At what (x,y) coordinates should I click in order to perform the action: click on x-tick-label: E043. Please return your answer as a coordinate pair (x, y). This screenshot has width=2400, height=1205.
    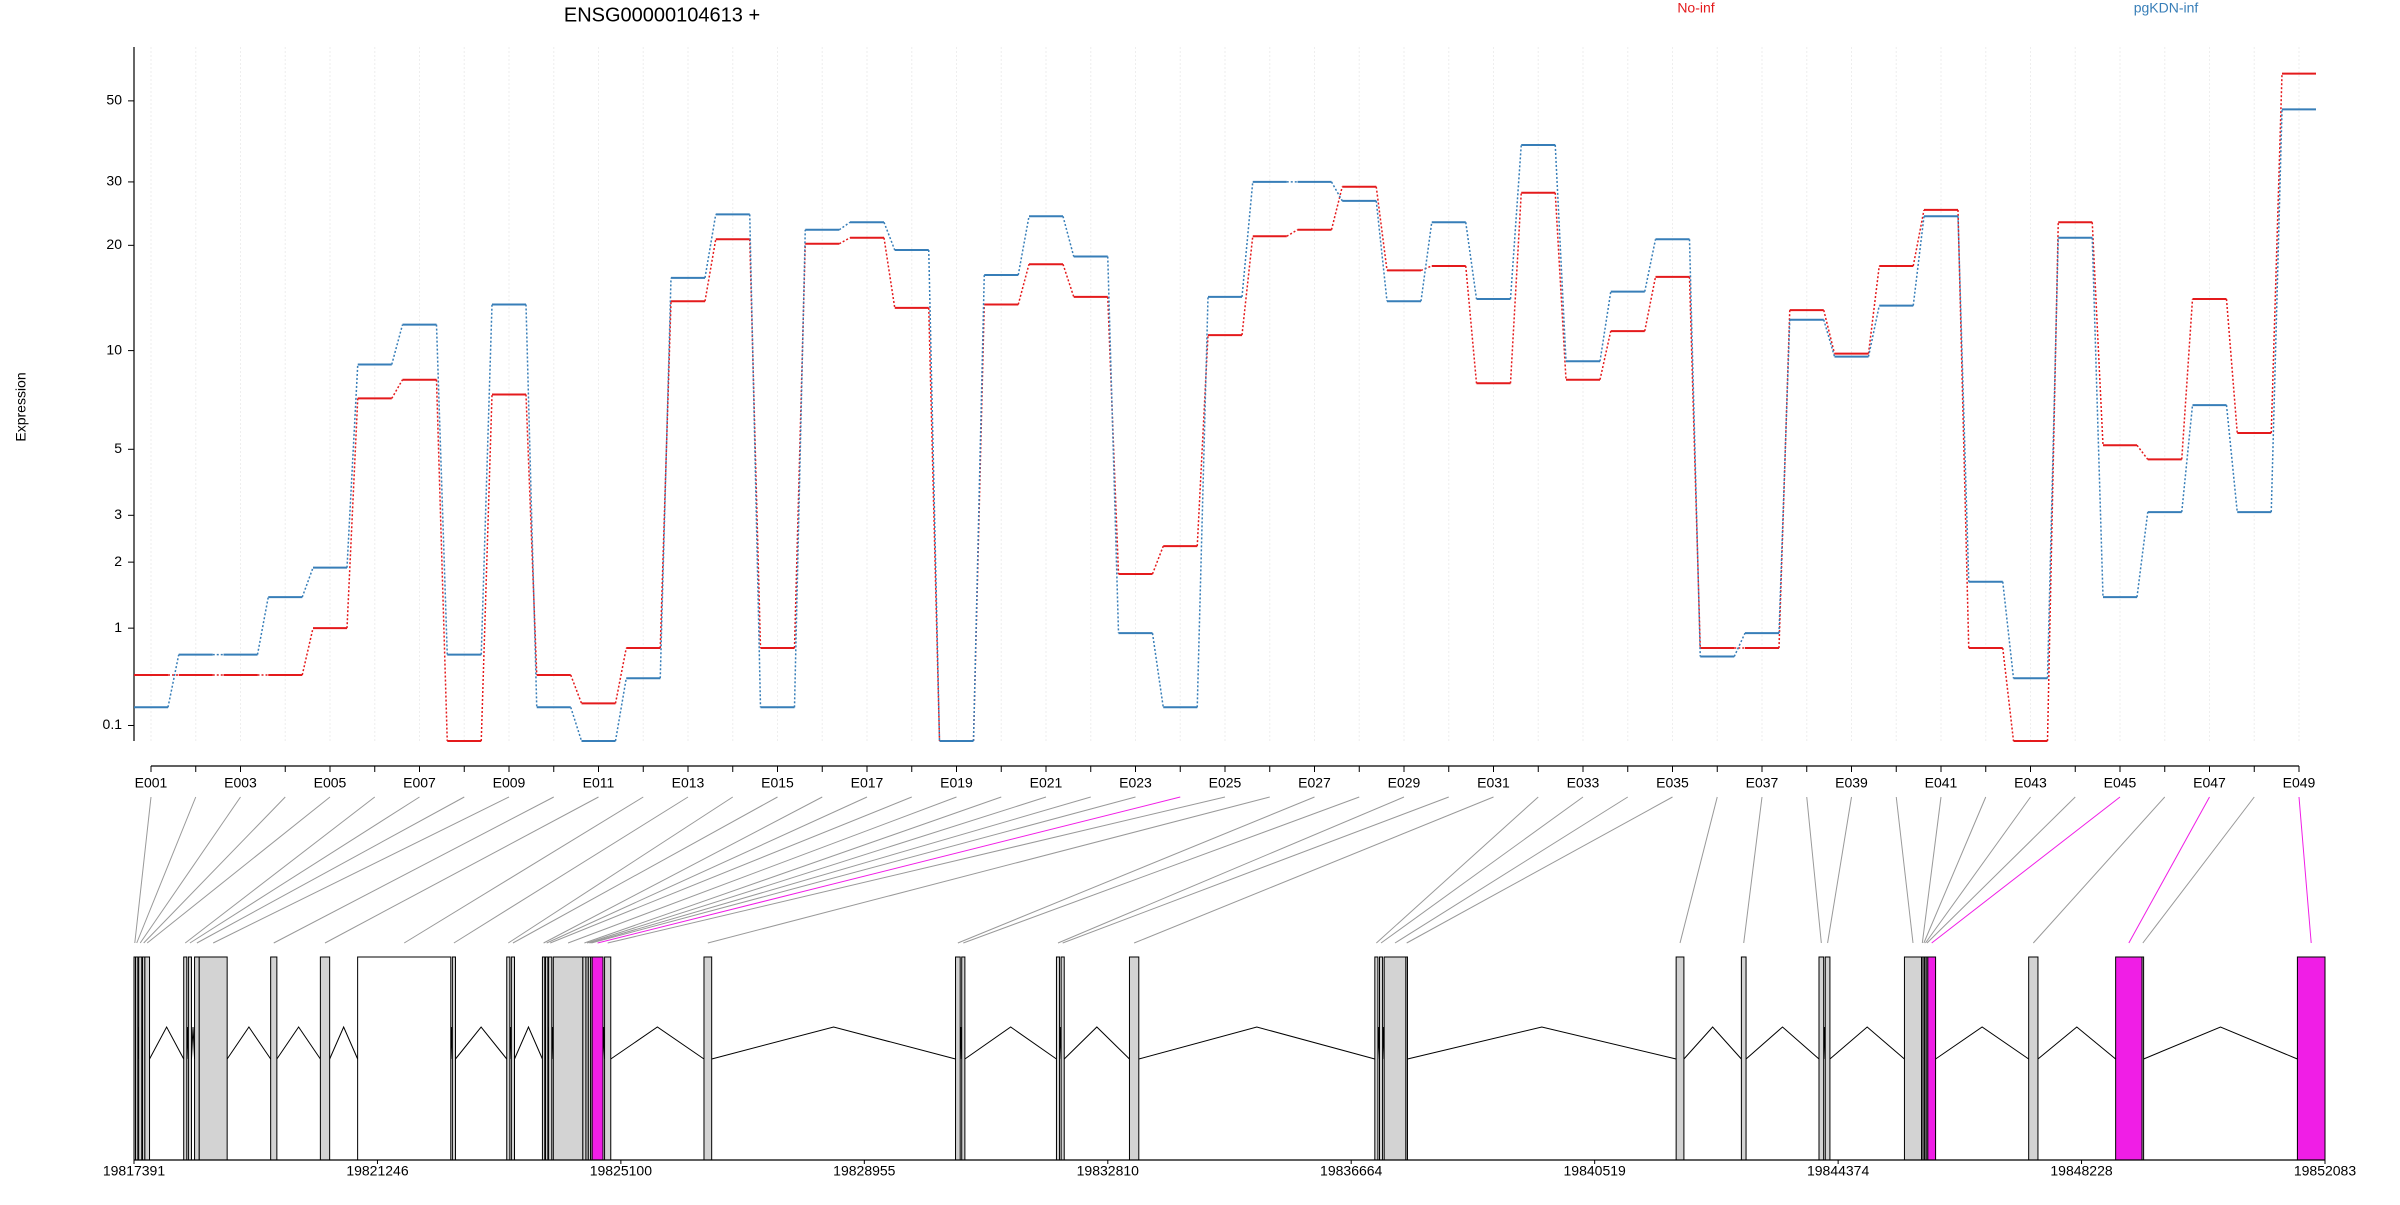
    Looking at the image, I should click on (2030, 783).